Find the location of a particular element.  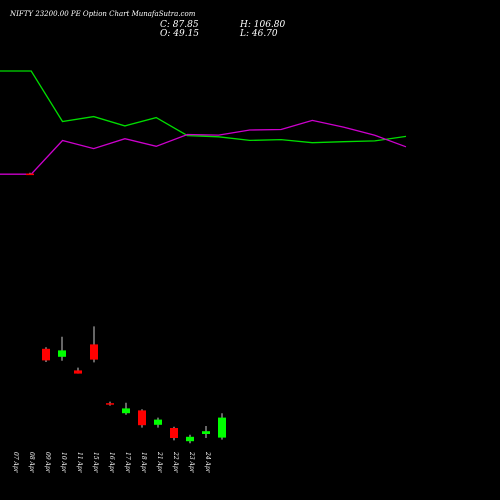

x-tick-label: 08 Apr is located at coordinates (31, 463).